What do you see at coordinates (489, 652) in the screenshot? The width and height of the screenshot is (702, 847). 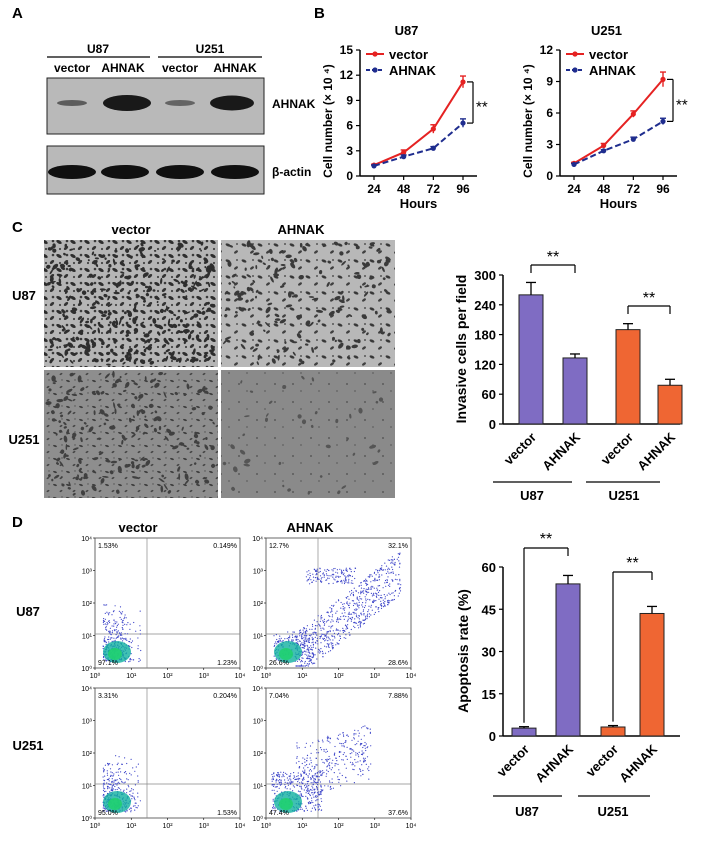 I see `apoptosis-y-tick-label: 30` at bounding box center [489, 652].